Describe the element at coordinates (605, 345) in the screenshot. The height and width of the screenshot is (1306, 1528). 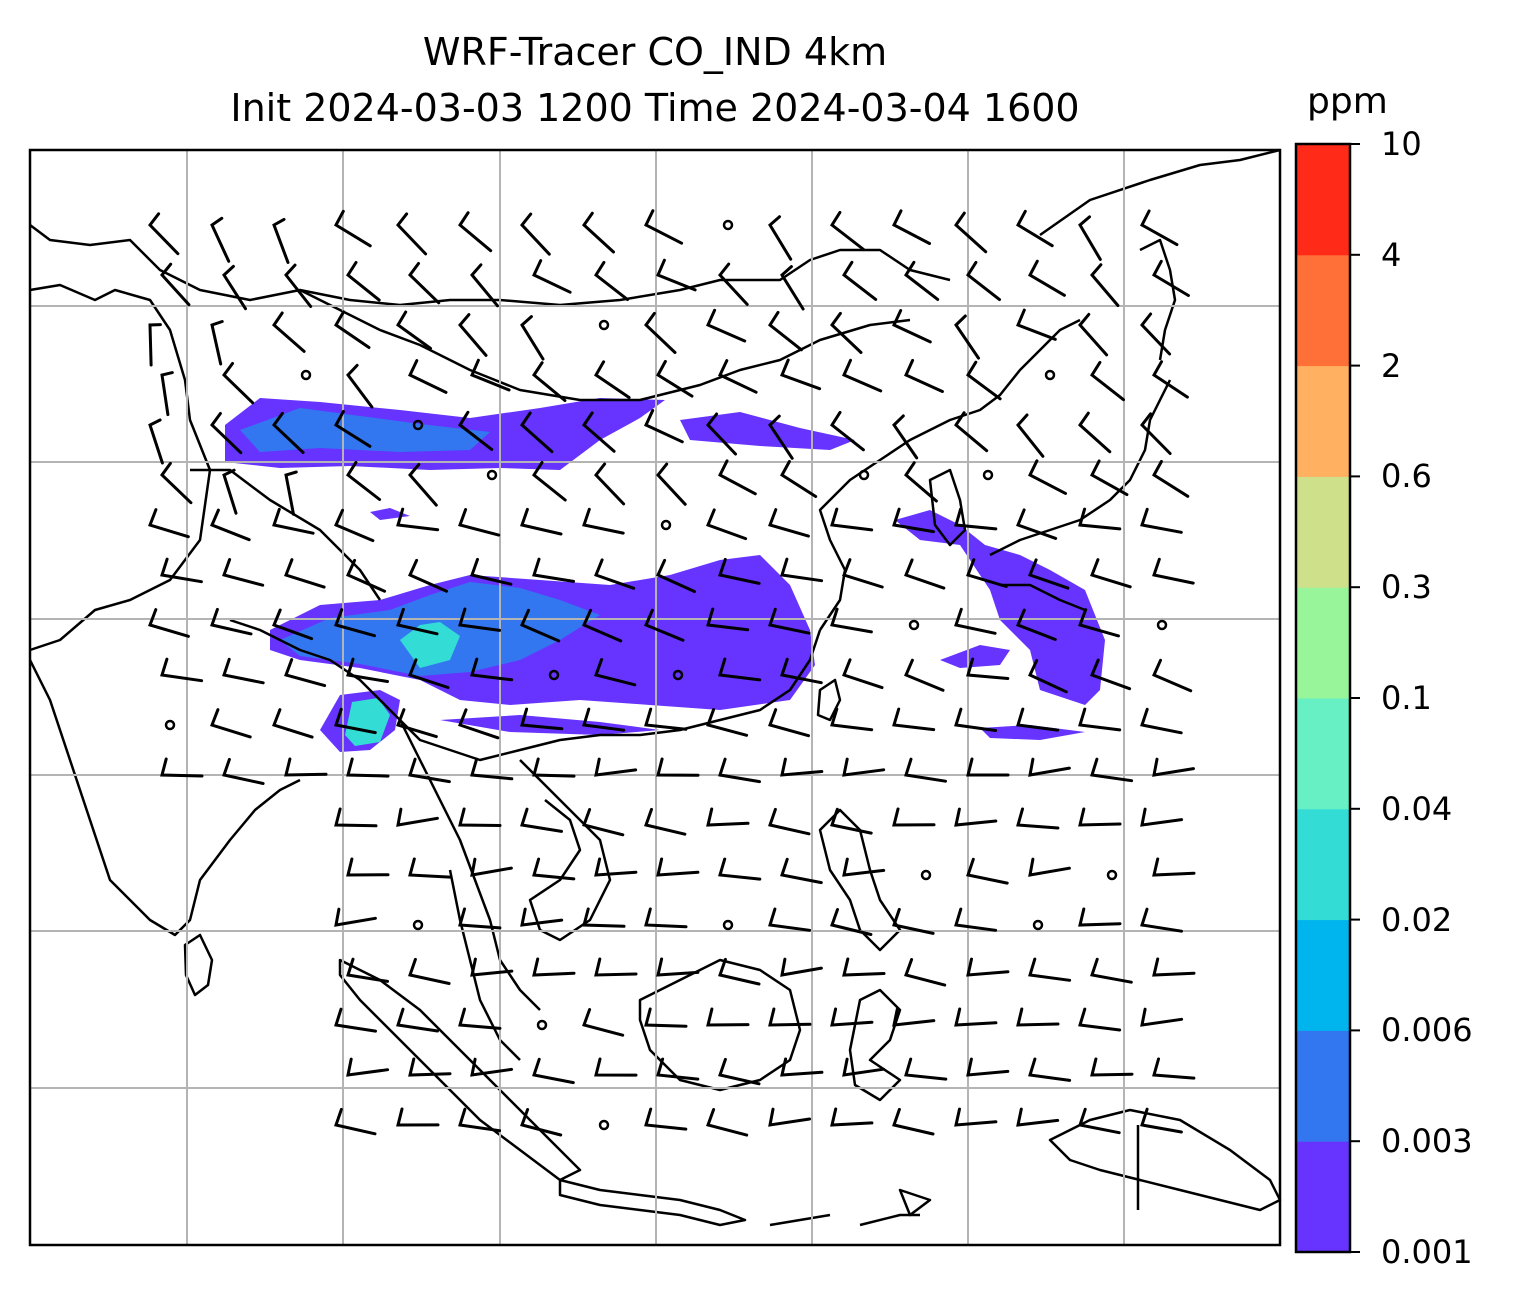
I see `border-mongolia` at that location.